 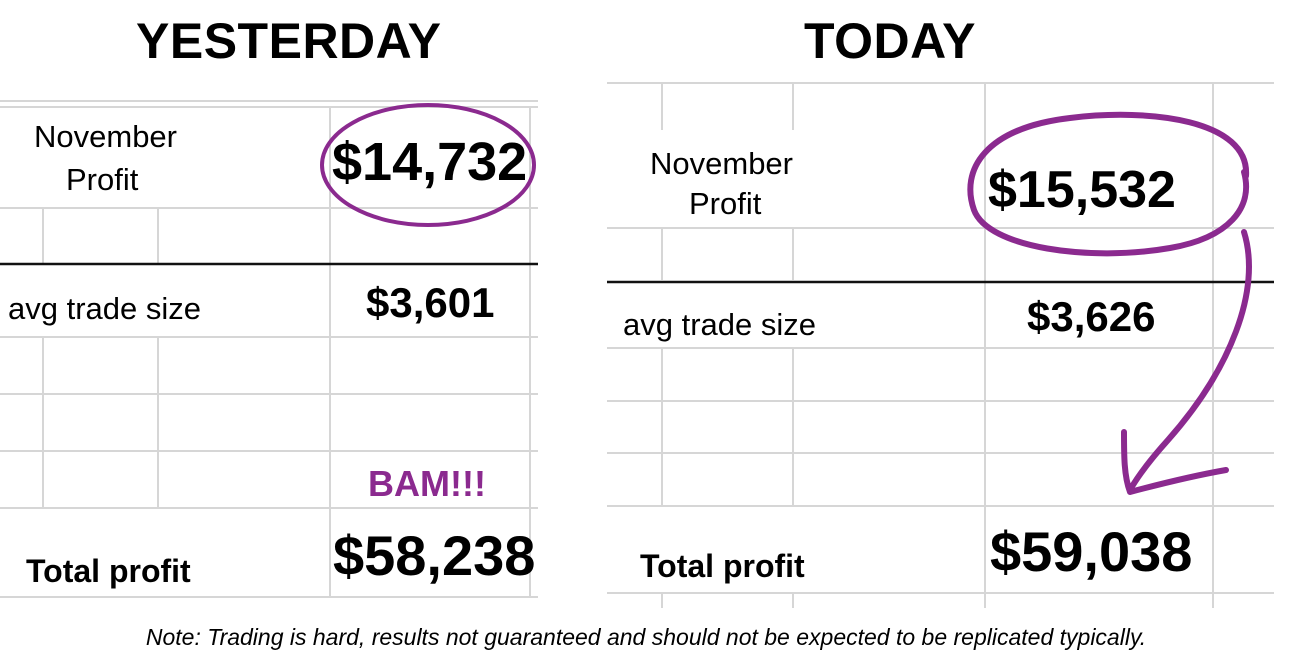 I want to click on yesterday-avg-label: avg trade size, so click(x=104, y=308).